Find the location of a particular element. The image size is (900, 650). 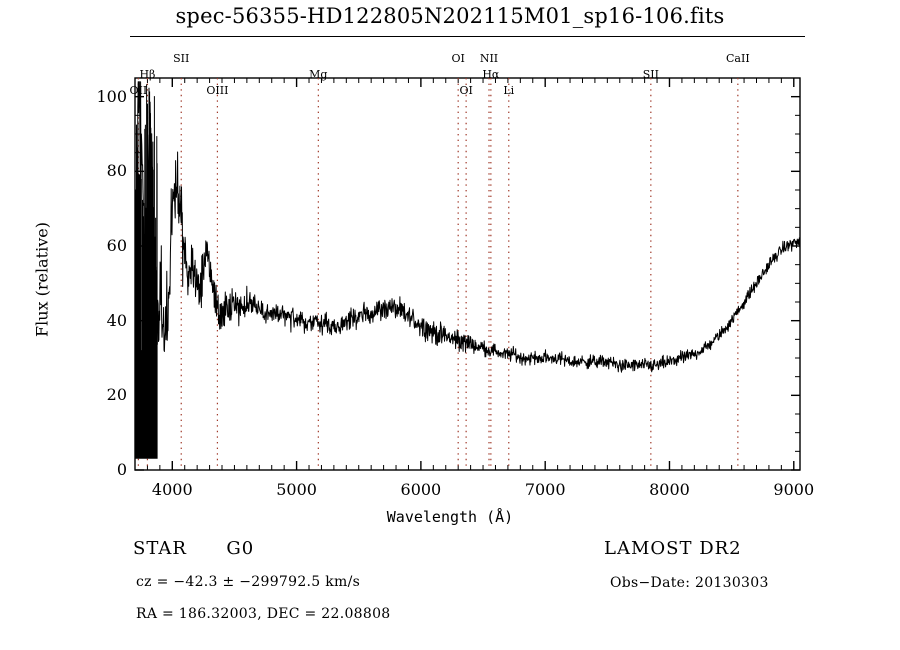

y-tick-100: 100 is located at coordinates (111, 96).